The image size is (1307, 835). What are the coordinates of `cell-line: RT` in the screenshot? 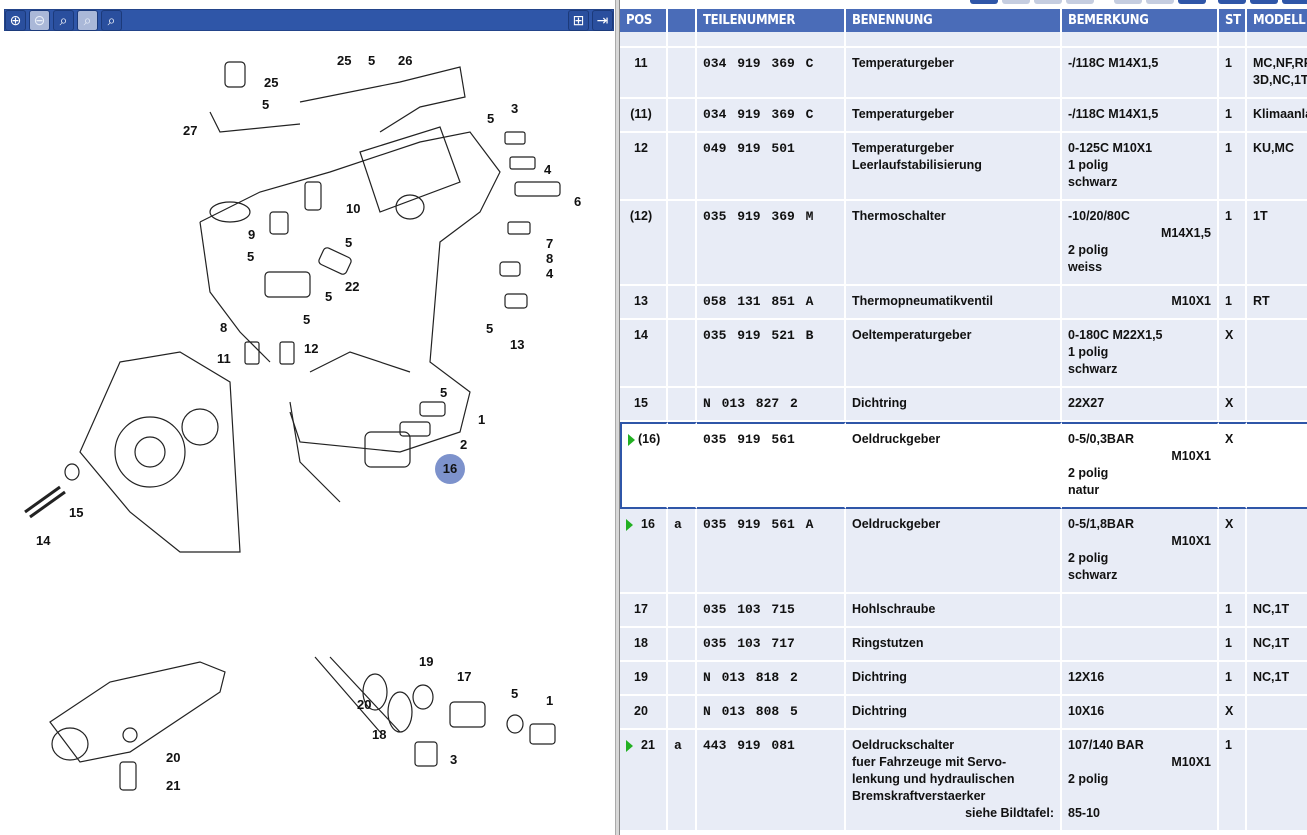 It's located at (1261, 301).